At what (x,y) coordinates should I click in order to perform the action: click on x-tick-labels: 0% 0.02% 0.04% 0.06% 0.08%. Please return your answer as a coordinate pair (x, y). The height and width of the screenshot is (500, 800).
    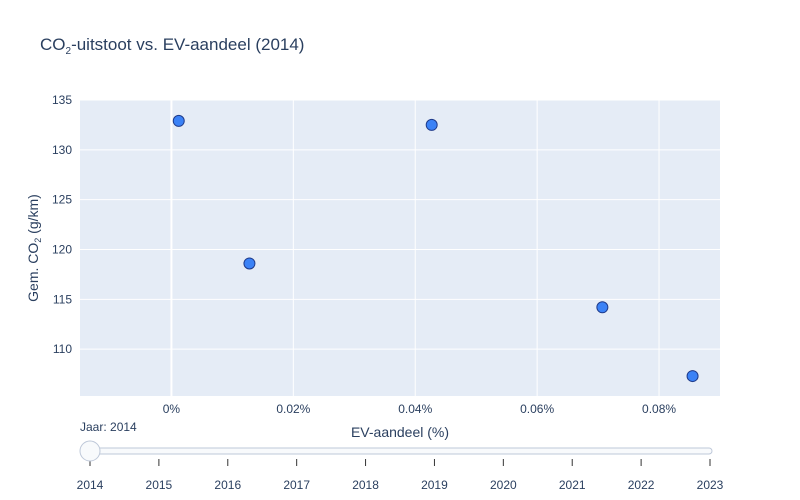
    Looking at the image, I should click on (420, 409).